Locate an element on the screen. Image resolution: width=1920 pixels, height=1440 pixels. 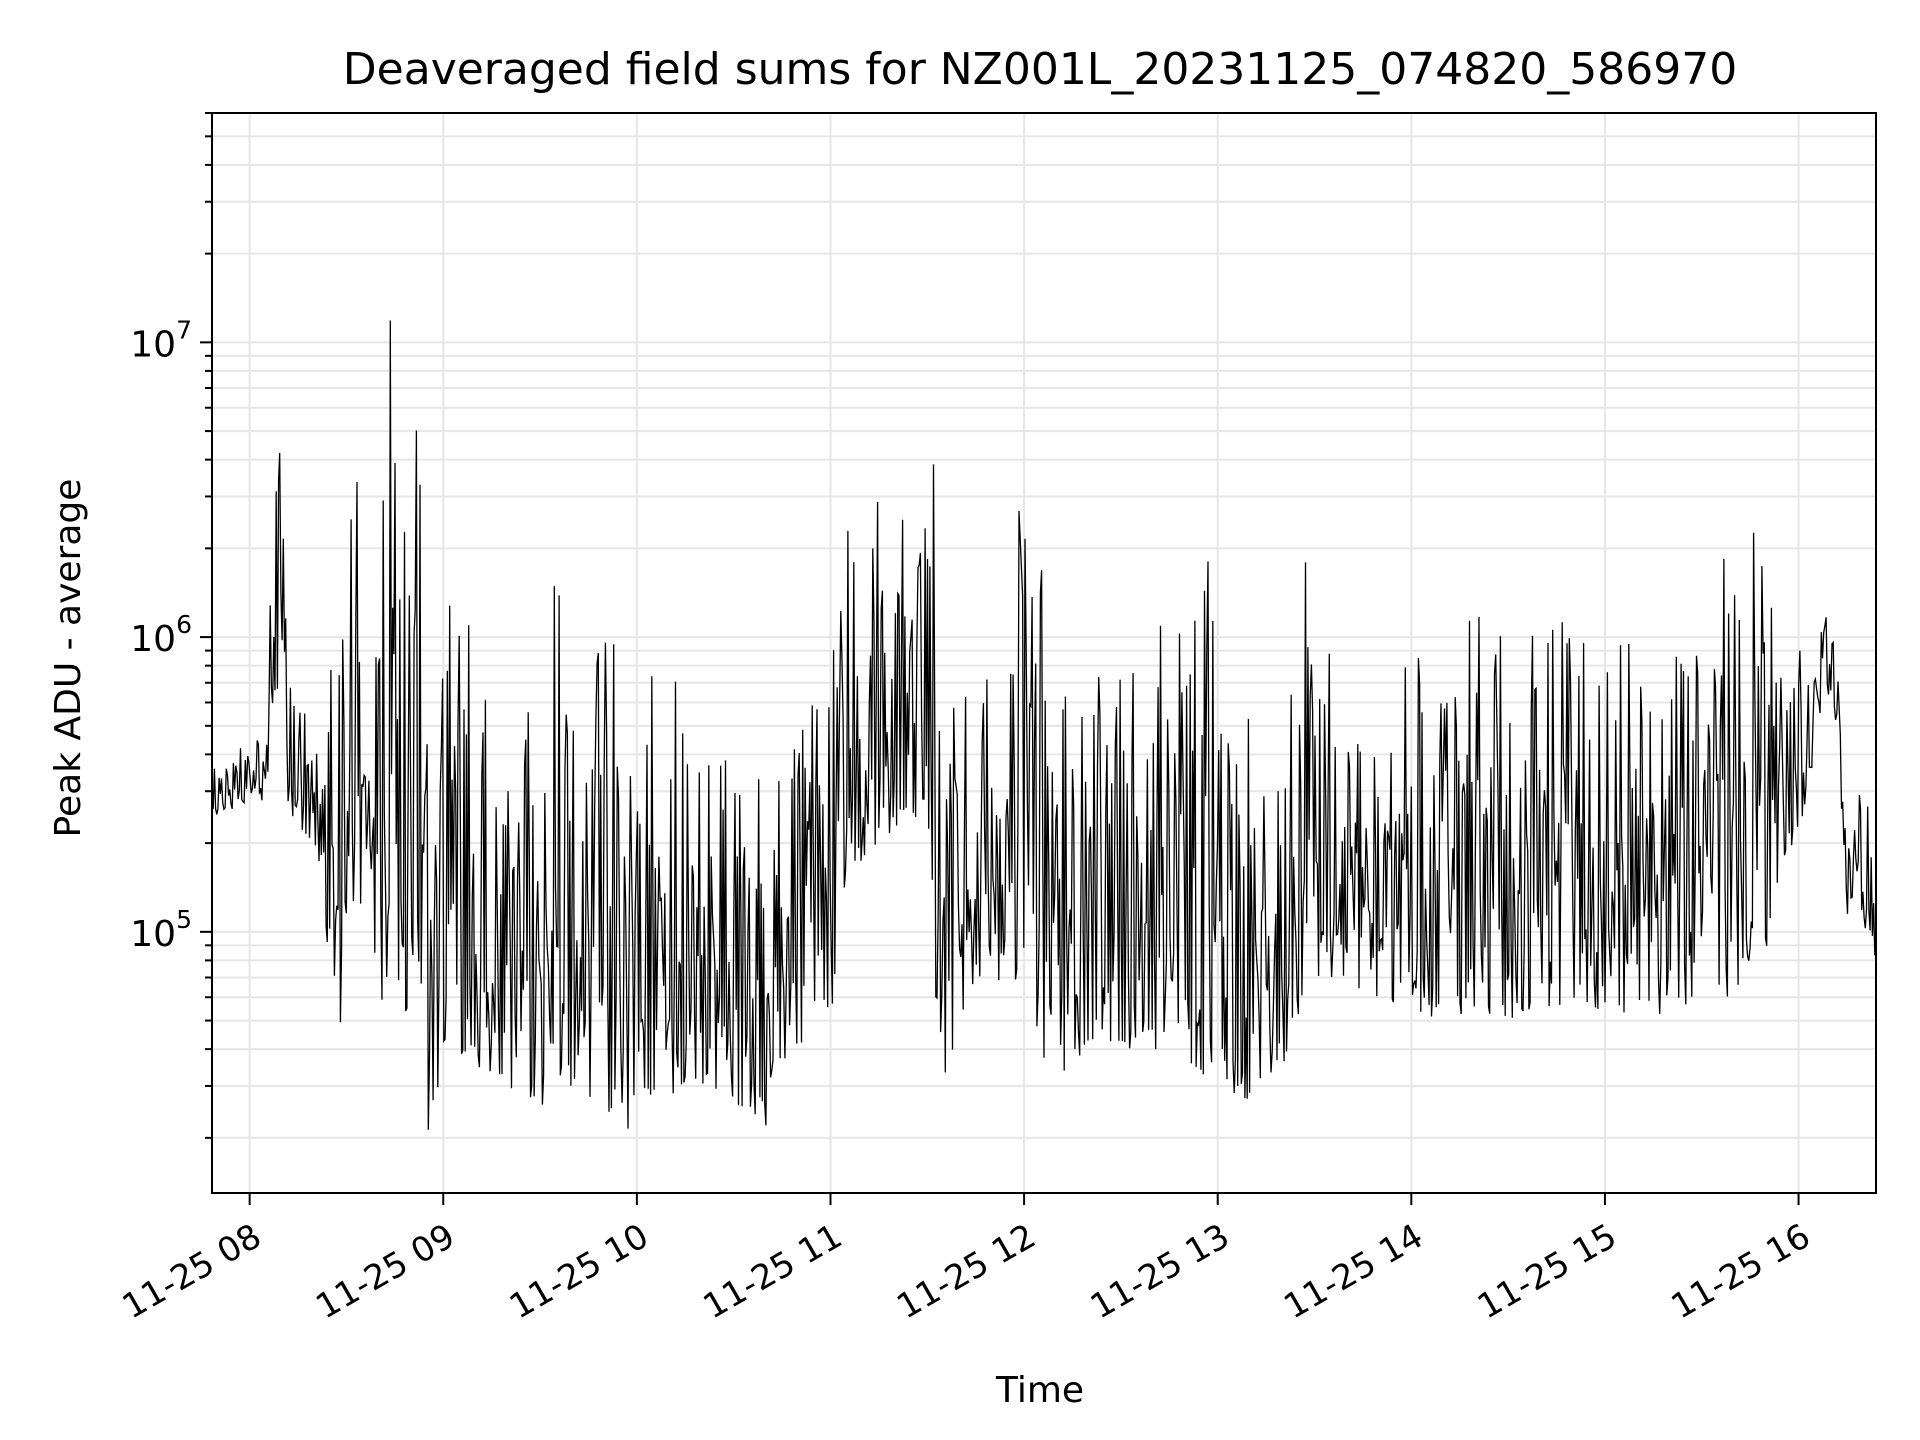
x-tick-label: 11-25 10 is located at coordinates (579, 1271).